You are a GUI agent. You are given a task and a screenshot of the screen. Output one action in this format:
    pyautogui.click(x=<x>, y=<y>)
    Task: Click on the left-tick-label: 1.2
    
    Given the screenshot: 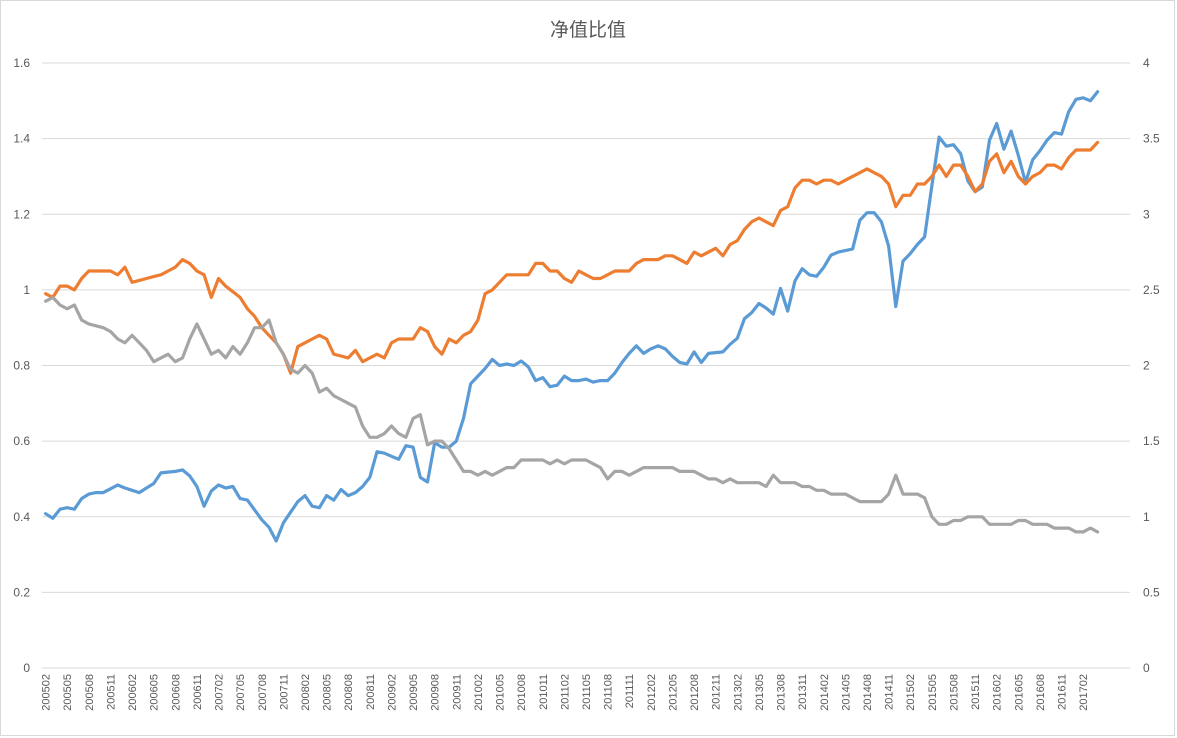 What is the action you would take?
    pyautogui.click(x=21, y=214)
    